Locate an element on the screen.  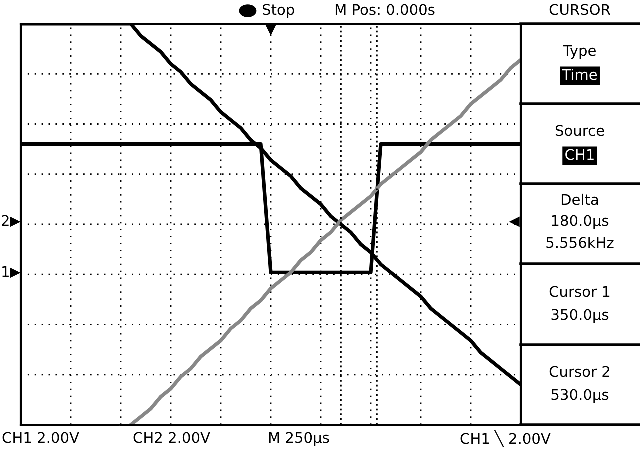
text: Stop is located at coordinates (278, 11).